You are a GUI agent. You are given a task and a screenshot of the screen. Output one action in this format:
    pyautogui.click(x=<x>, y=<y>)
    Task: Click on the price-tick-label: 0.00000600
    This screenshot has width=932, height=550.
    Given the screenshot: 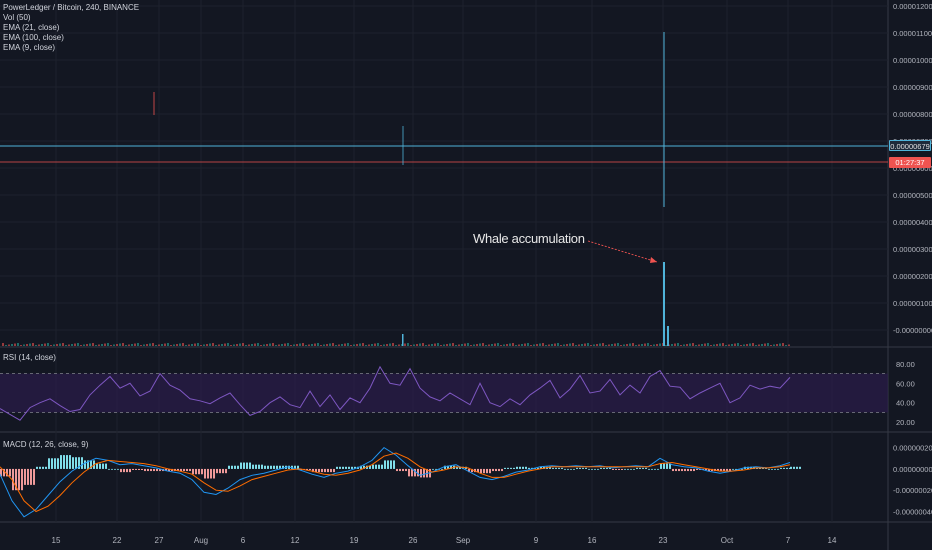 What is the action you would take?
    pyautogui.click(x=912, y=168)
    